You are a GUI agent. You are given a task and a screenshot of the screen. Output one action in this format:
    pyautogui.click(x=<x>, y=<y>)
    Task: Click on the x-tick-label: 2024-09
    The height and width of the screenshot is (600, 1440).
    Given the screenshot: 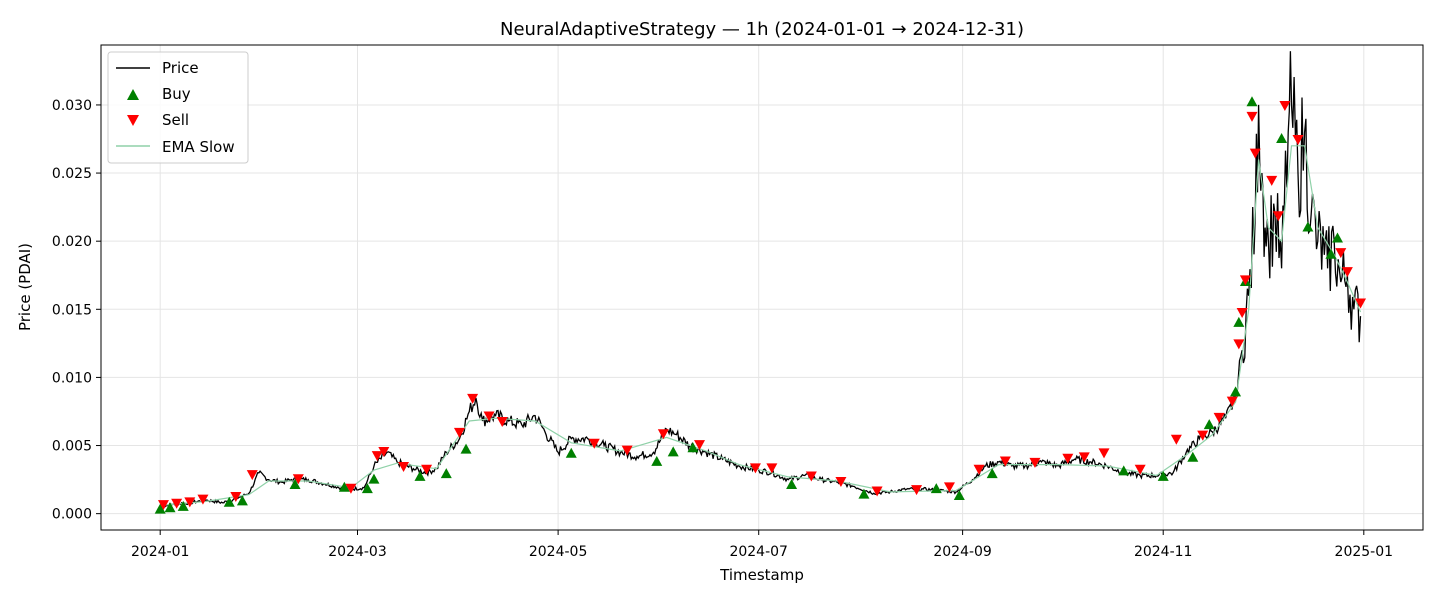 What is the action you would take?
    pyautogui.click(x=962, y=552)
    